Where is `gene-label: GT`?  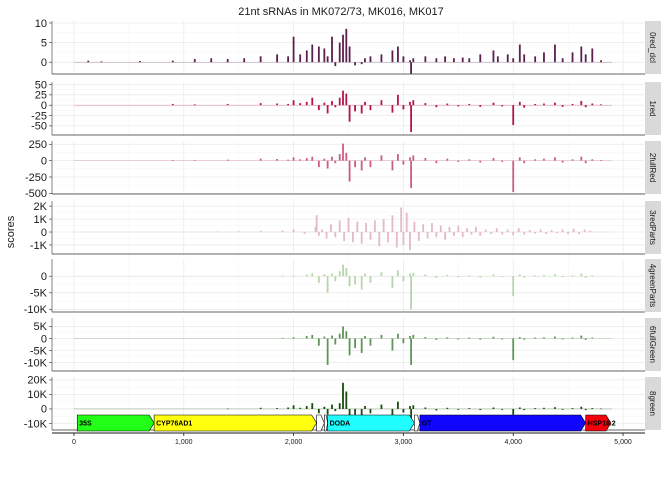 gene-label: GT is located at coordinates (427, 424).